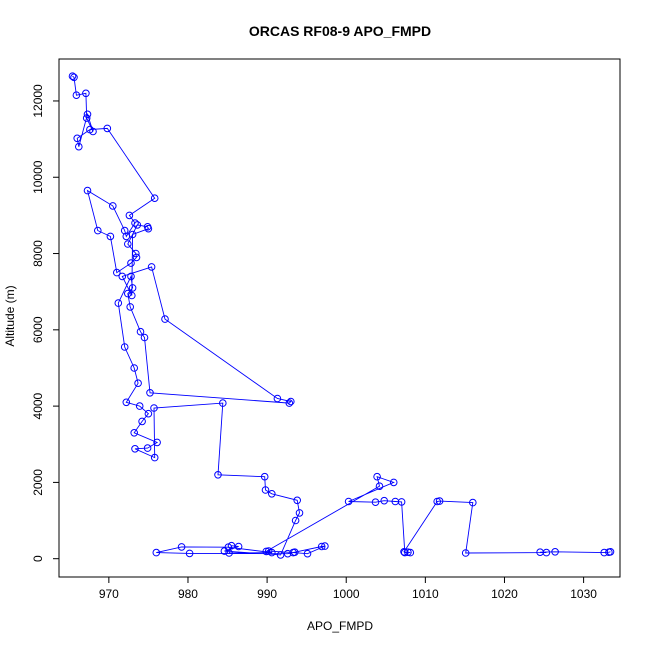 This screenshot has width=650, height=650. Describe the element at coordinates (188, 594) in the screenshot. I see `x-tick-label: 980` at that location.